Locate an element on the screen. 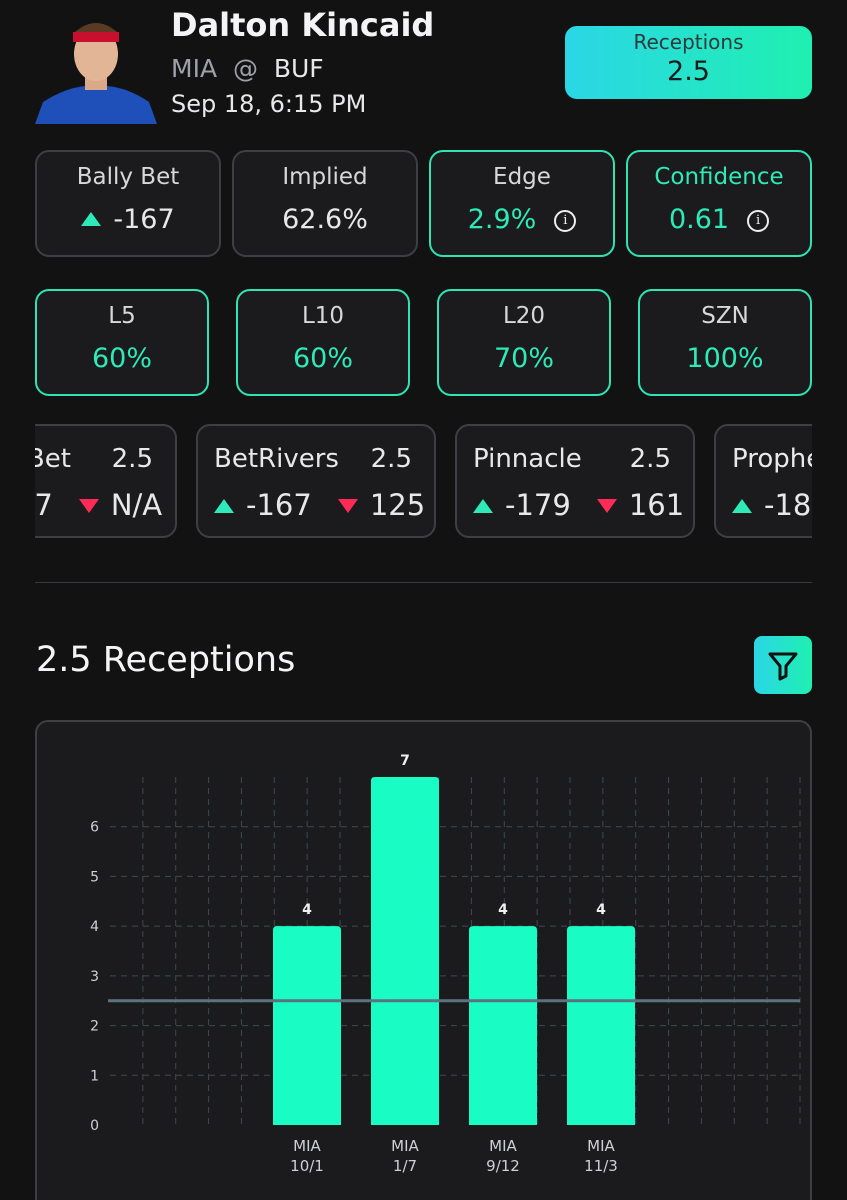  x-tick-label: 10/1 is located at coordinates (307, 1166).